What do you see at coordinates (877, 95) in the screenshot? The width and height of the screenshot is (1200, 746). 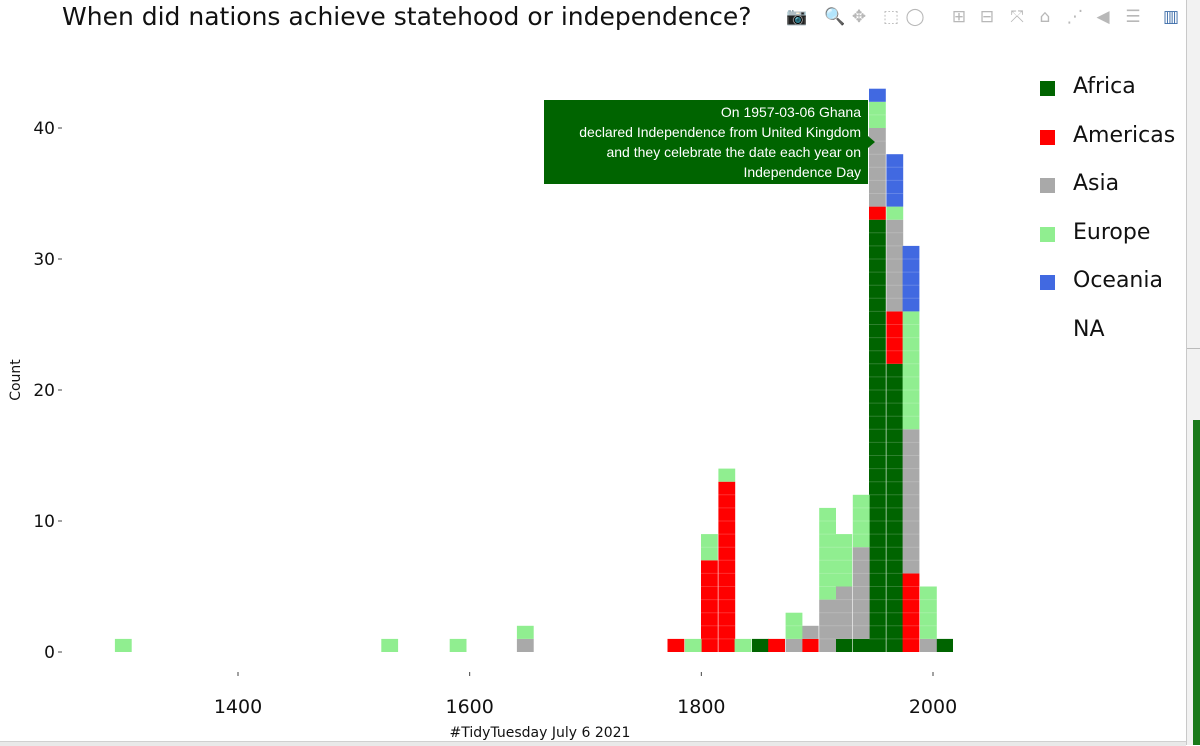 I see `bar-oceania-1952` at bounding box center [877, 95].